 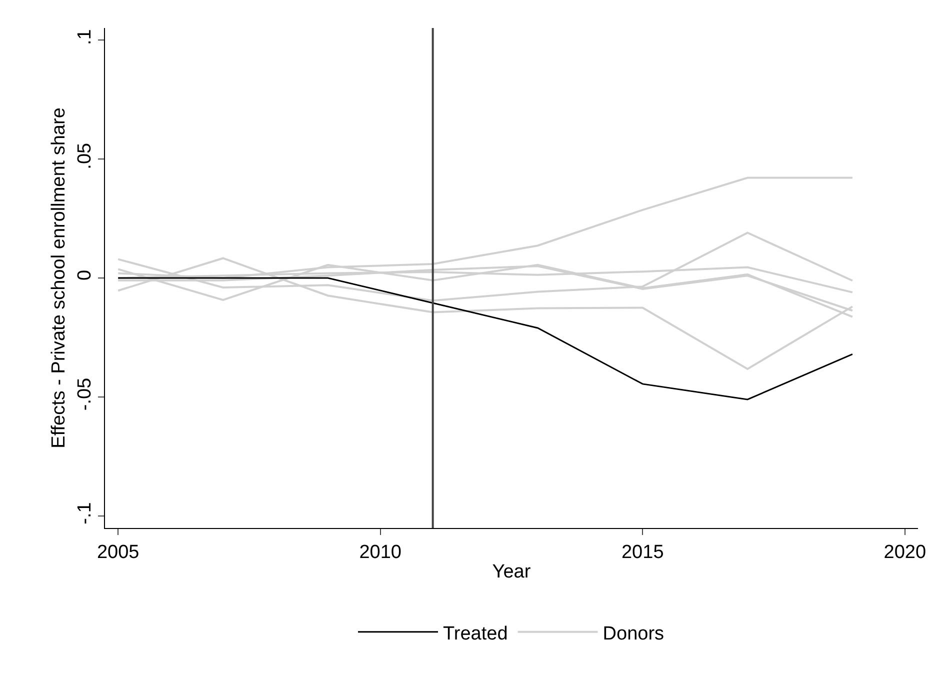 I want to click on x-tick-label: 2015, so click(x=642, y=552).